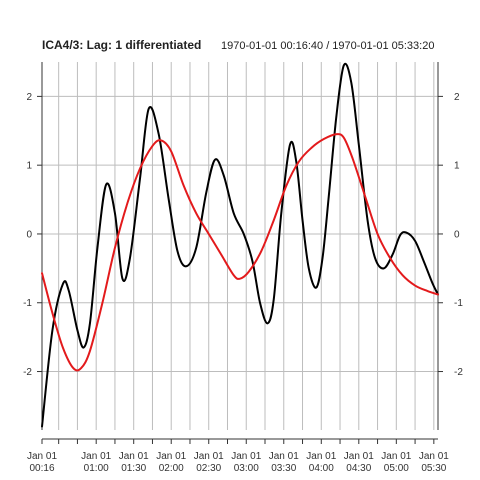 Image resolution: width=480 pixels, height=480 pixels. Describe the element at coordinates (27, 303) in the screenshot. I see `y-tick-label-left: -1` at that location.